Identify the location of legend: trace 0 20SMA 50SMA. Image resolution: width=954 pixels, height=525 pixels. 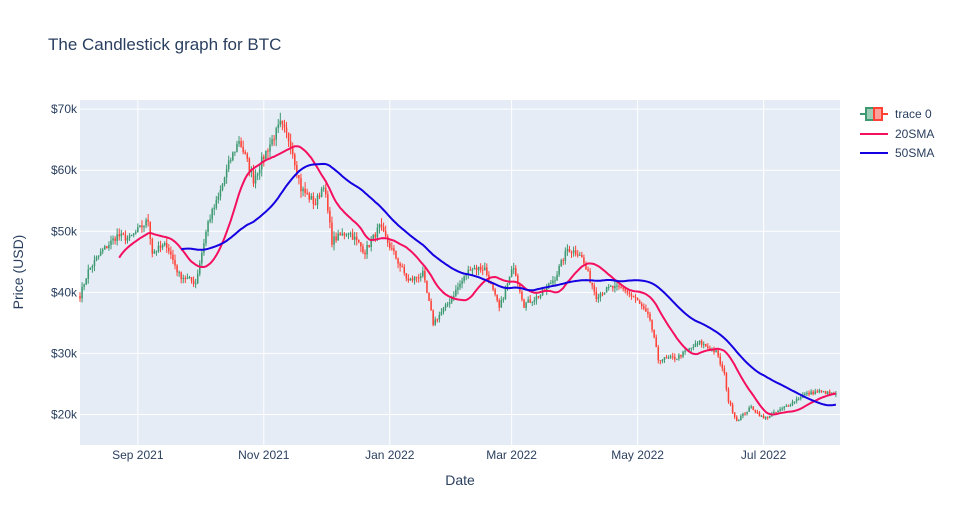
(897, 133).